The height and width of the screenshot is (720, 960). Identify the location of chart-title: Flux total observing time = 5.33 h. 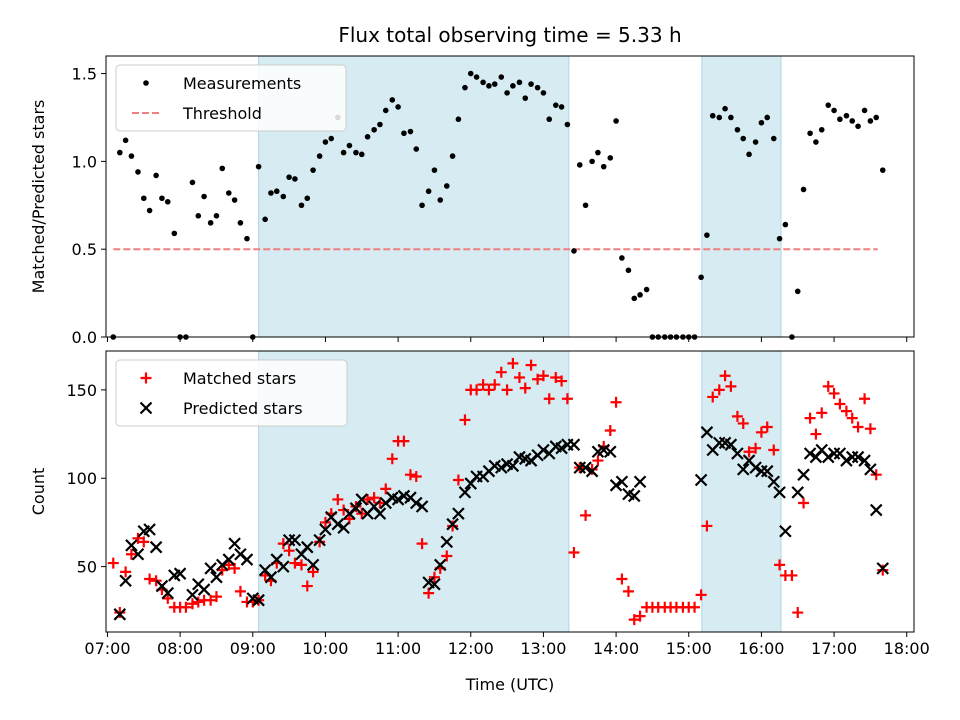
(509, 35).